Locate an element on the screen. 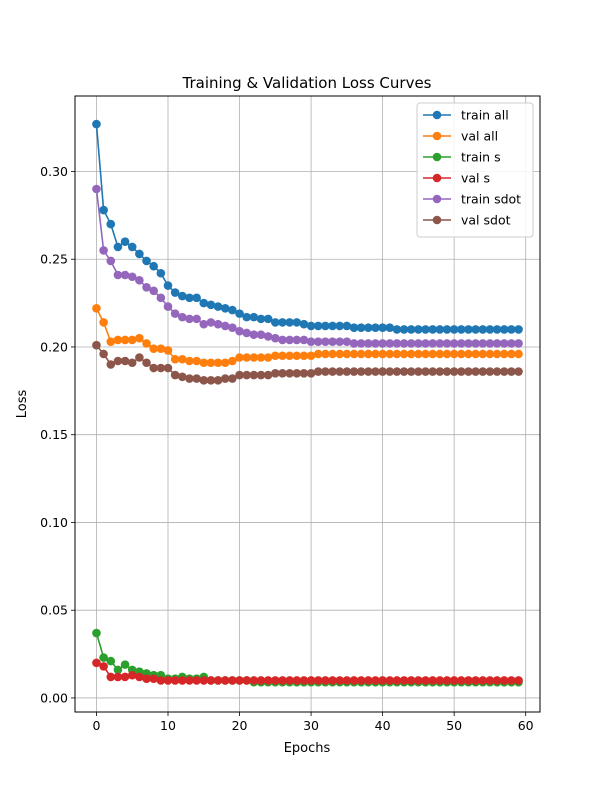 Image resolution: width=600 pixels, height=800 pixels. legend-item-val-sdot: val sdot is located at coordinates (467, 220).